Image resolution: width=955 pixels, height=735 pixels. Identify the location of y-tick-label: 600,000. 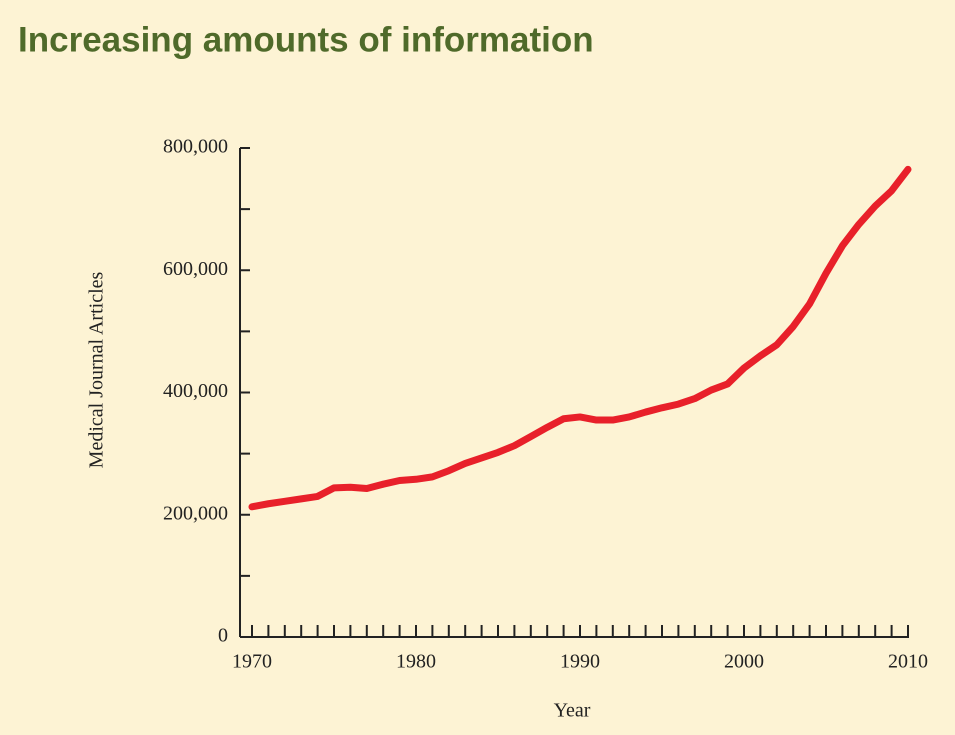
(195, 269).